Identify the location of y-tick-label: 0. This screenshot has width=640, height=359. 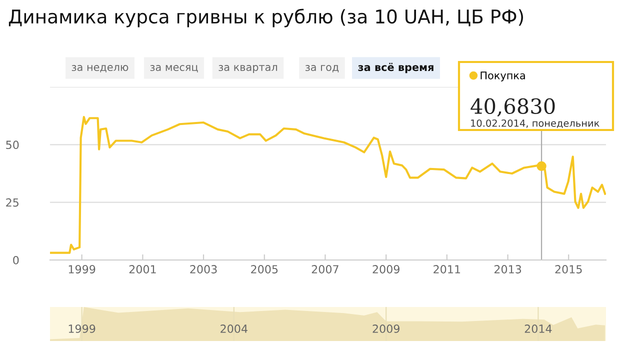
(16, 260).